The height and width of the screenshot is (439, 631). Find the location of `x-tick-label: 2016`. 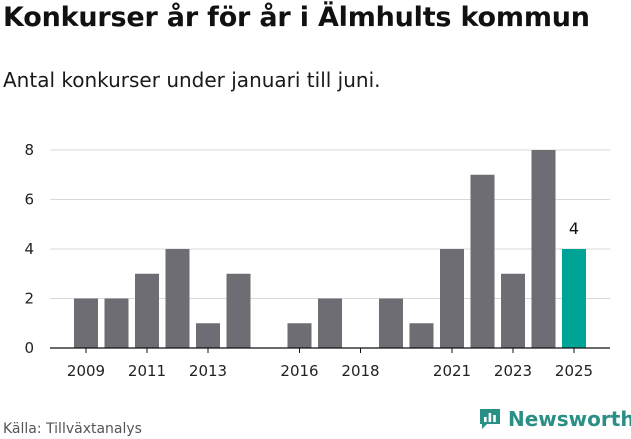

x-tick-label: 2016 is located at coordinates (299, 371).